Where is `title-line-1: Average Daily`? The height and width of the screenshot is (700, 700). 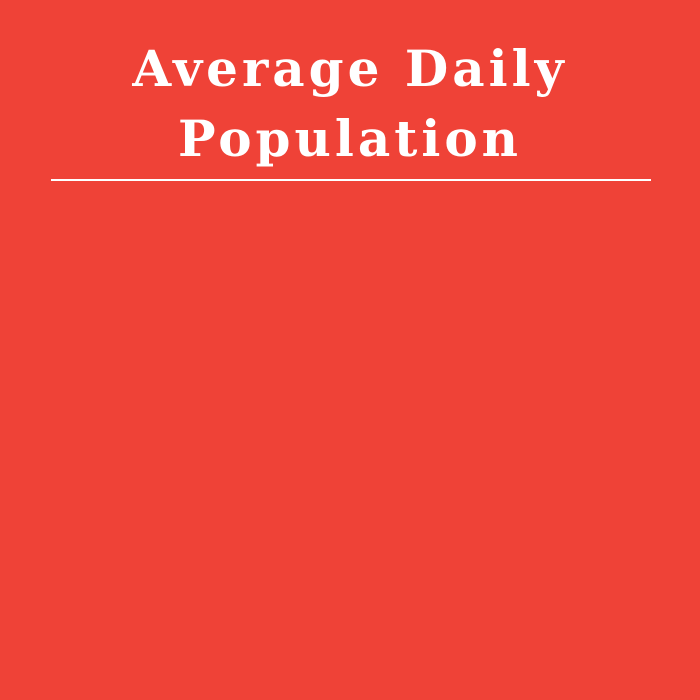
title-line-1: Average Daily is located at coordinates (350, 68).